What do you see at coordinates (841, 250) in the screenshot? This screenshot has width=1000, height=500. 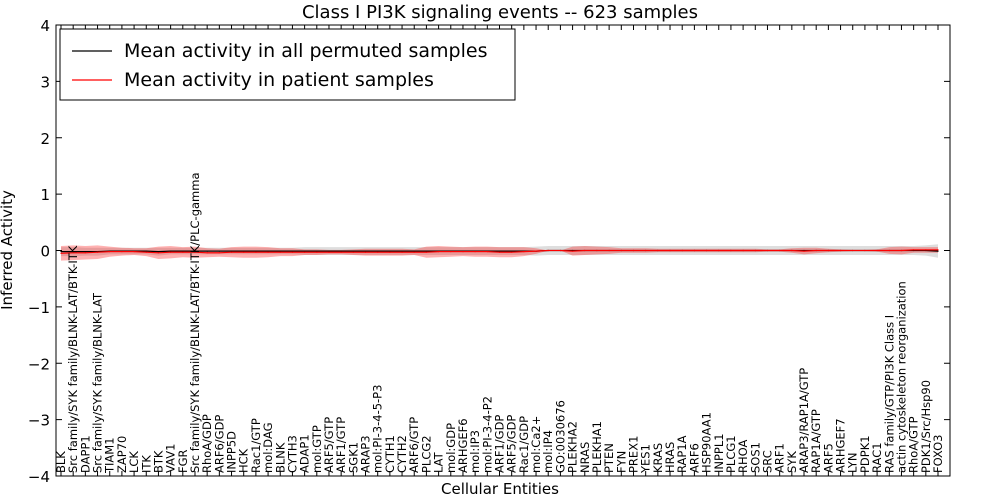 I see `point-patient-arhgef7` at bounding box center [841, 250].